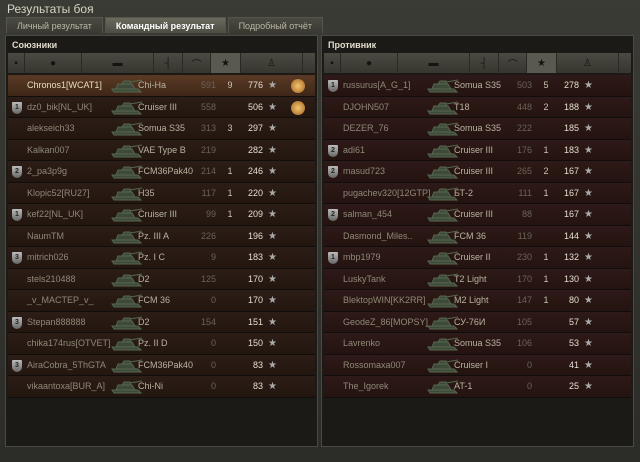  What do you see at coordinates (463, 386) in the screenshot?
I see `tank-name: AT-1` at bounding box center [463, 386].